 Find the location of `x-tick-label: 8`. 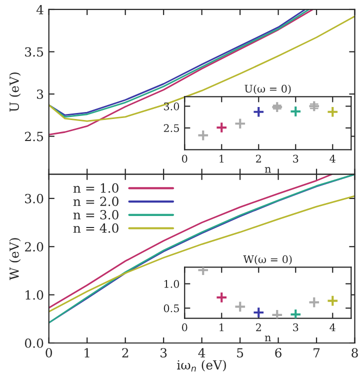

x-tick-label: 8 is located at coordinates (355, 353).